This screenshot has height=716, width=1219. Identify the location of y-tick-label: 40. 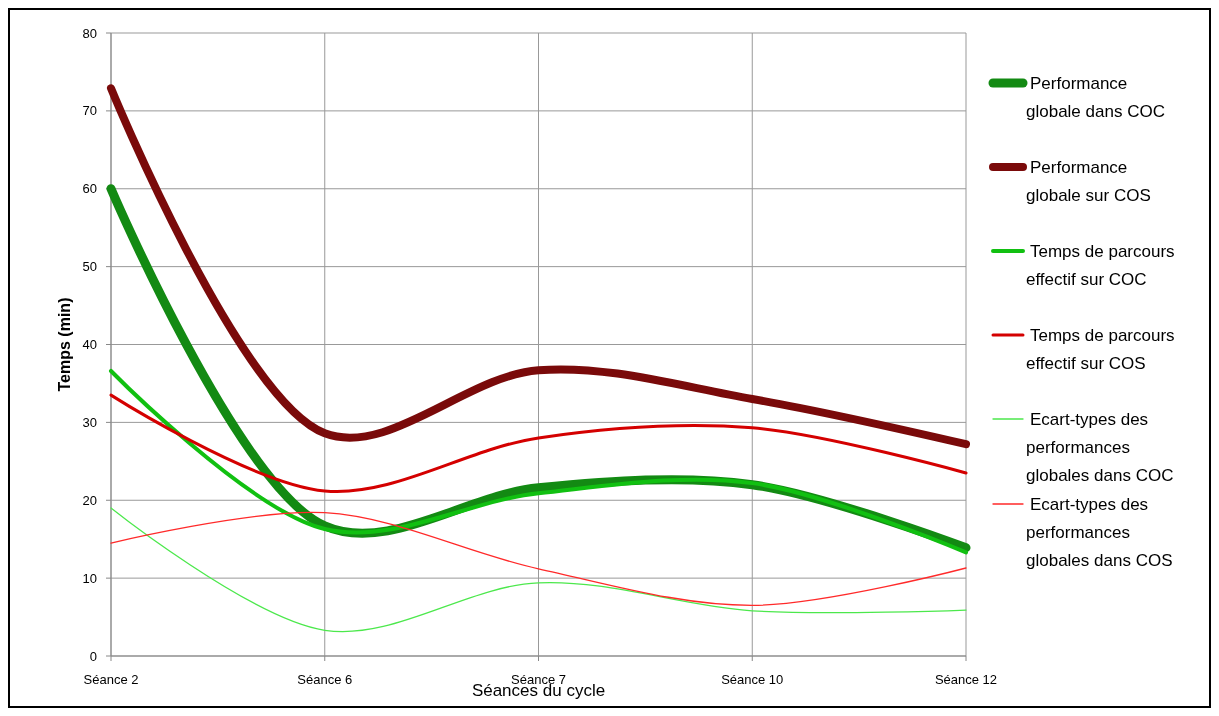
(89, 345).